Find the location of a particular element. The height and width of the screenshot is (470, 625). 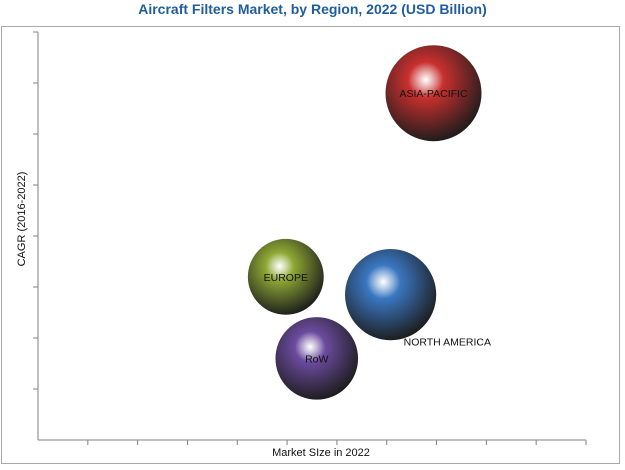

bubble-row is located at coordinates (317, 358).